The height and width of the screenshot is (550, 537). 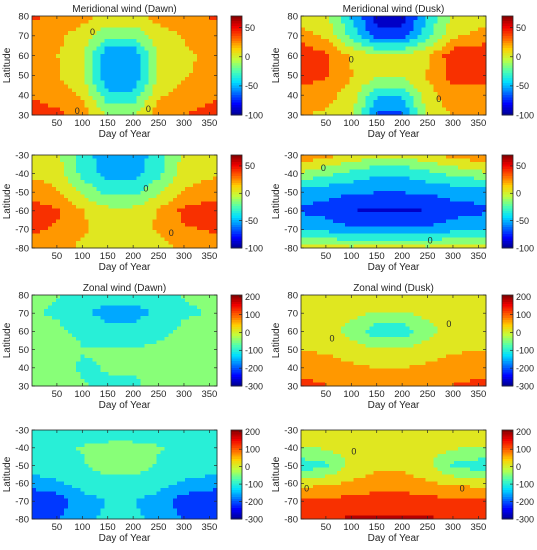 I want to click on colorbar-tick-label: 50, so click(x=521, y=166).